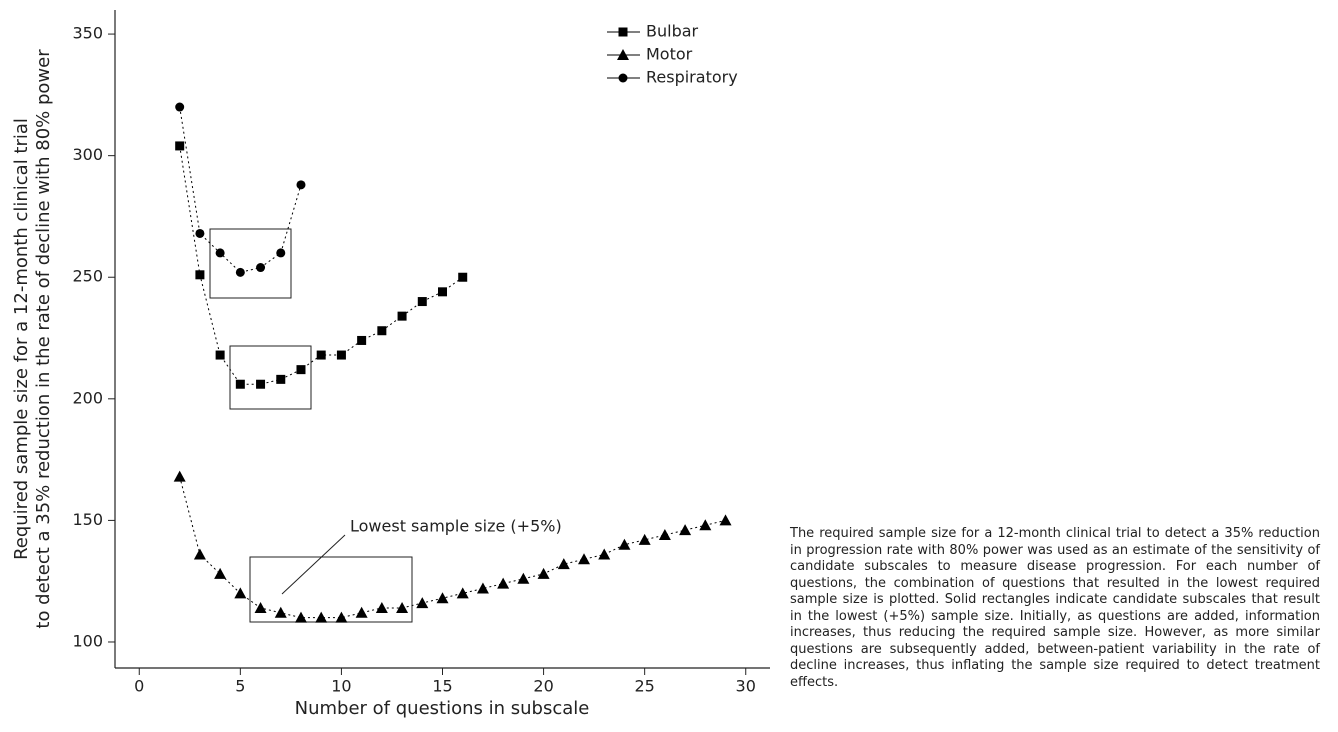  I want to click on y-tick-label: 200, so click(87, 397).